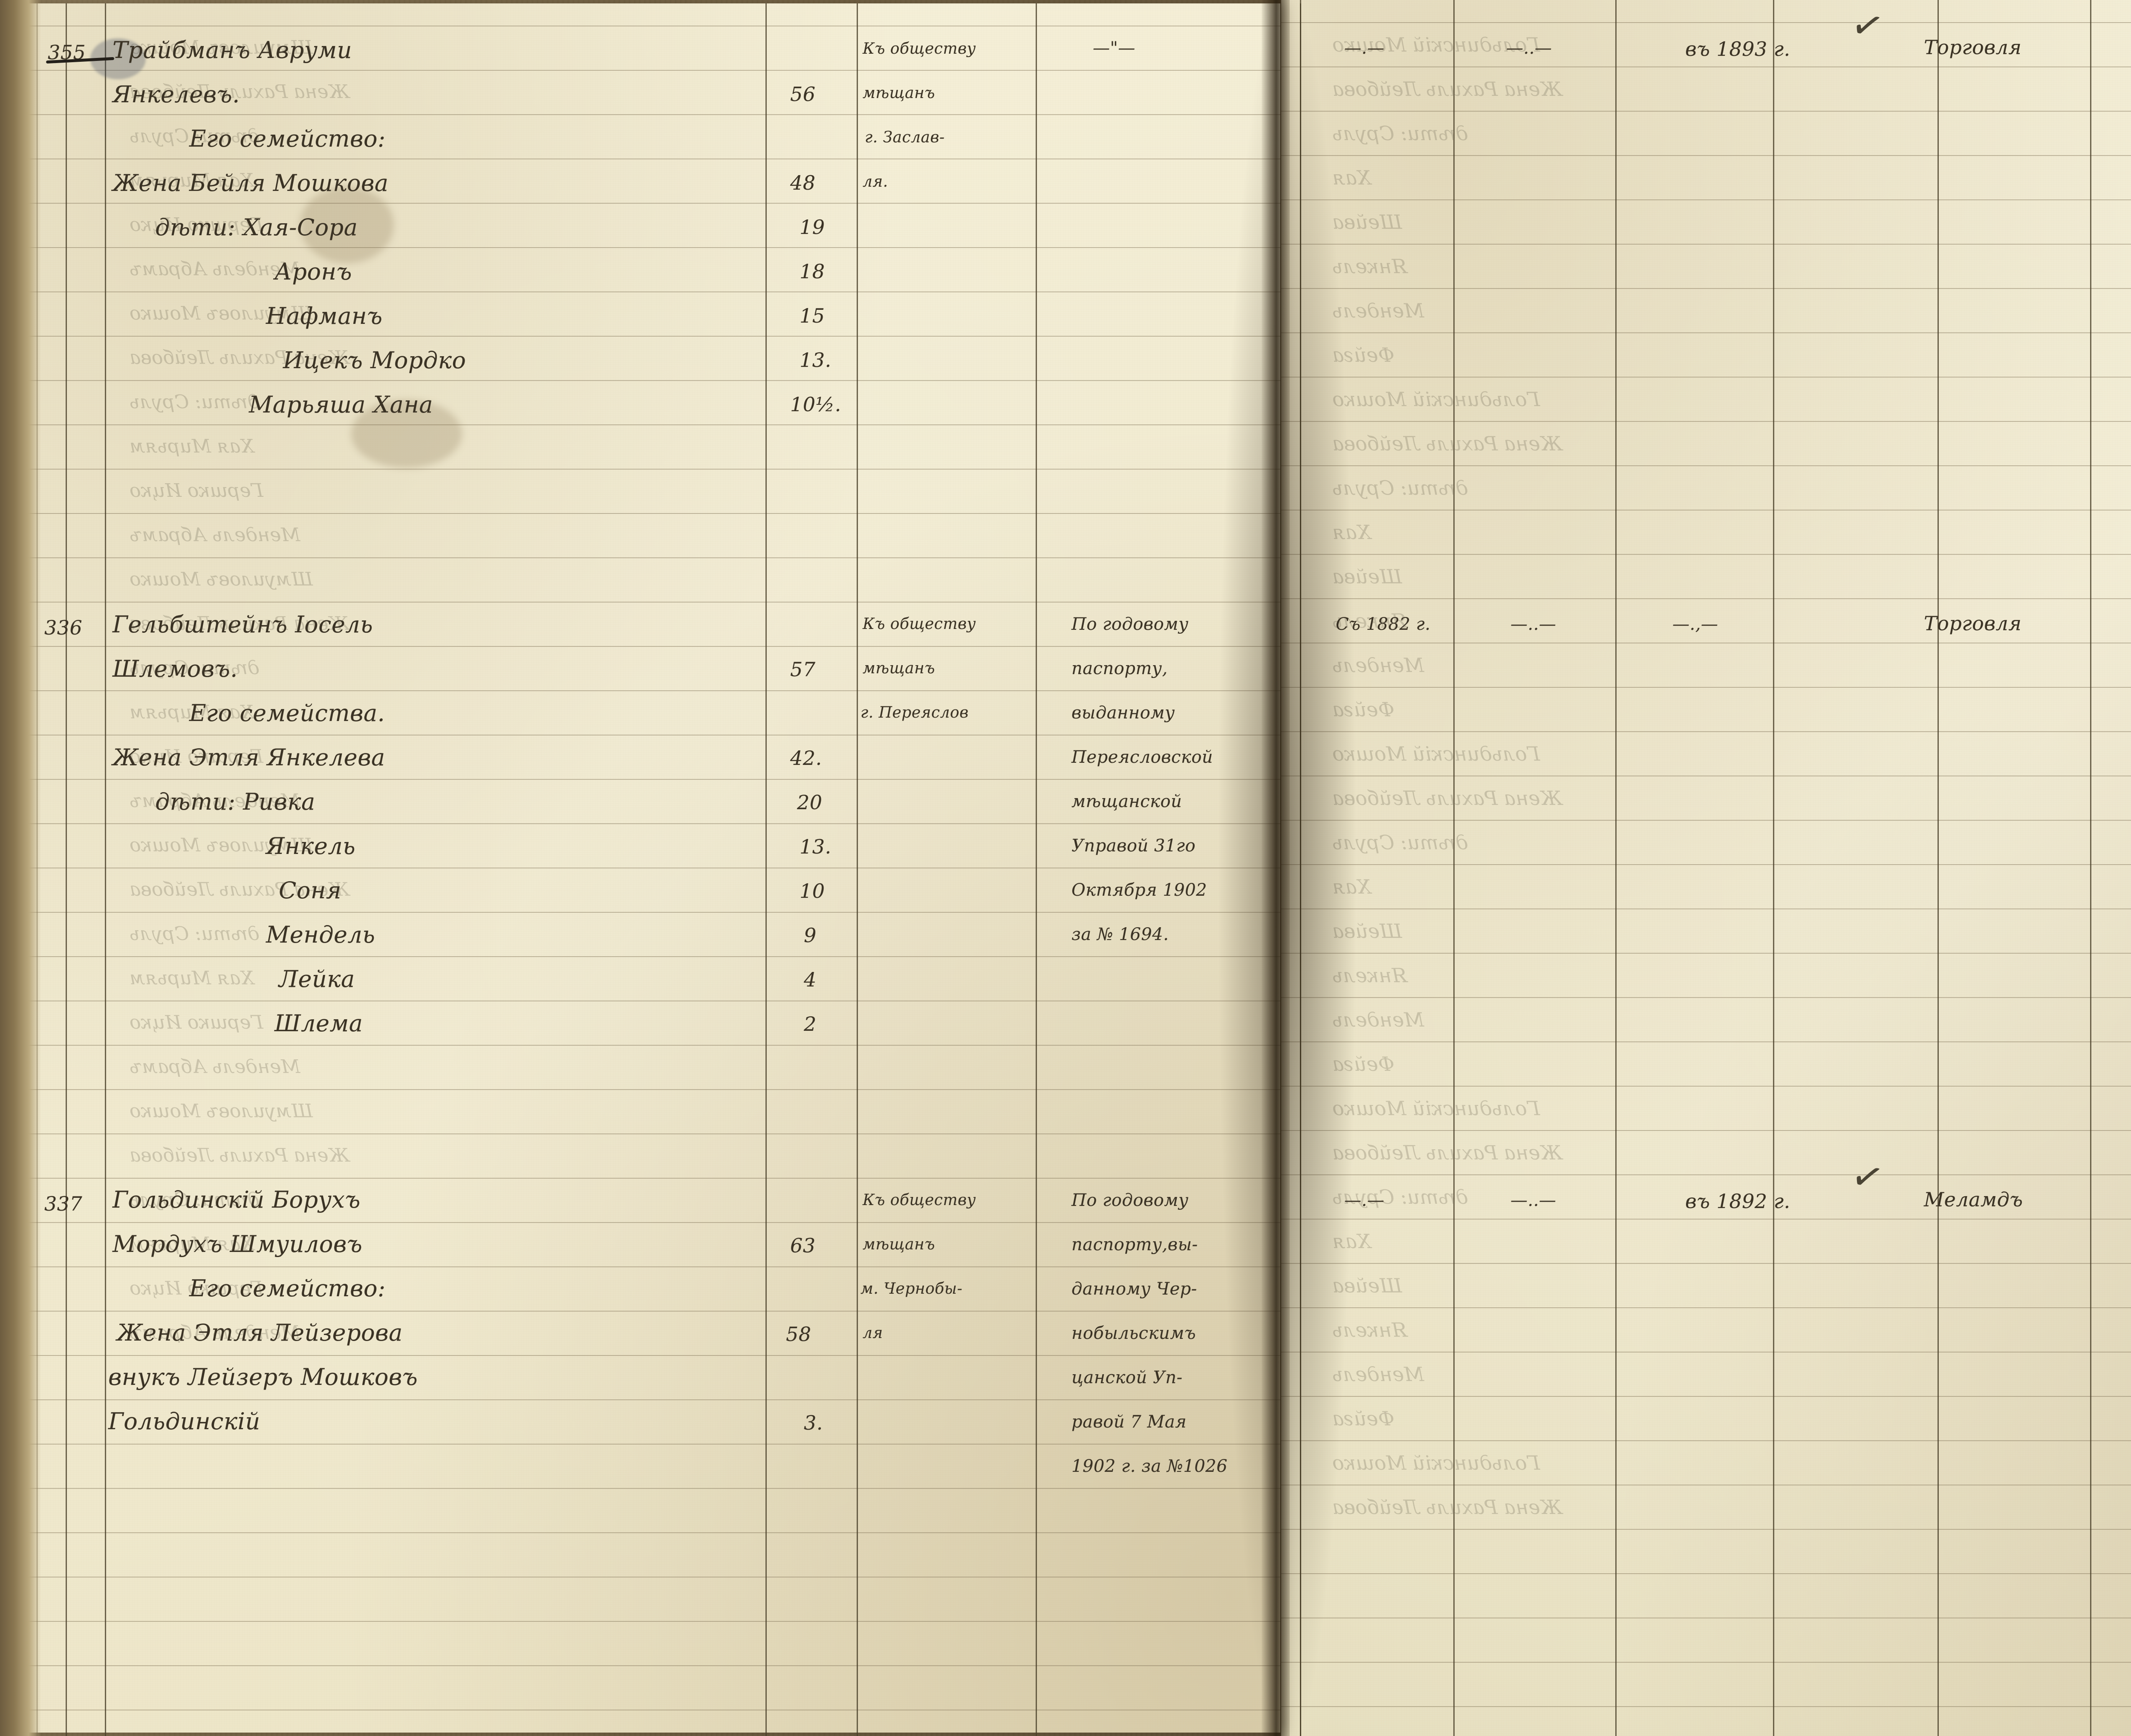 The image size is (2131, 1736). What do you see at coordinates (235, 801) in the screenshot?
I see `entry-336-member-child-1: дѣти: Ривка` at bounding box center [235, 801].